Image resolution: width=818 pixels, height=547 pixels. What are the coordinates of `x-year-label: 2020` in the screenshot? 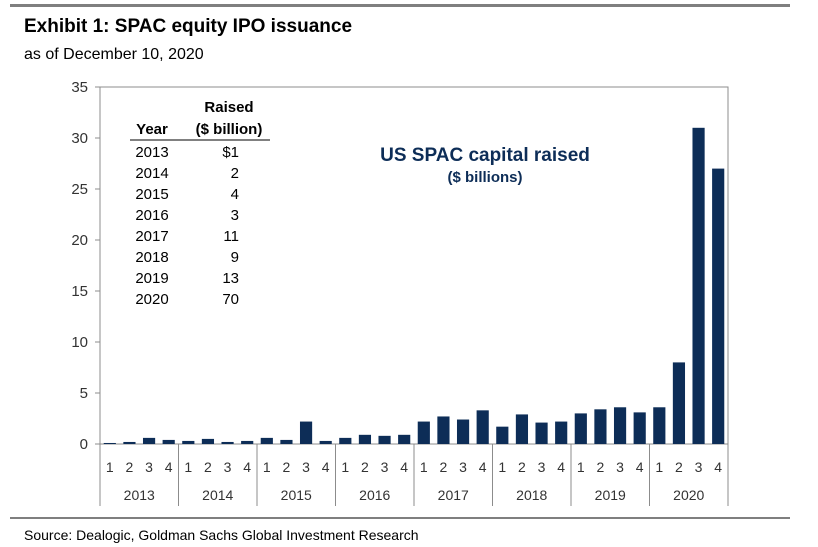 It's located at (688, 495).